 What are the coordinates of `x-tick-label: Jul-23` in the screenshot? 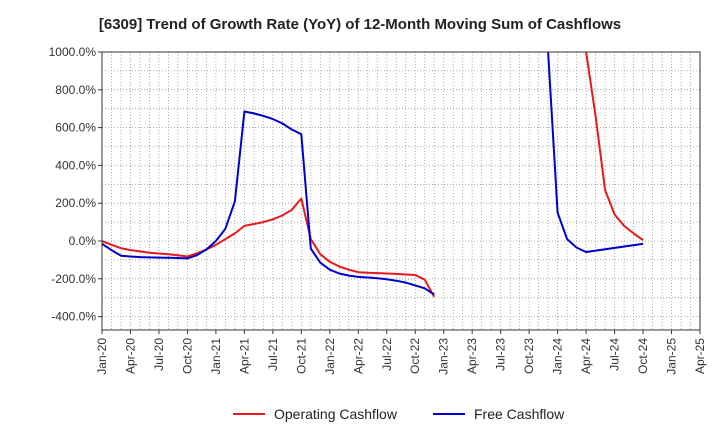 It's located at (501, 354).